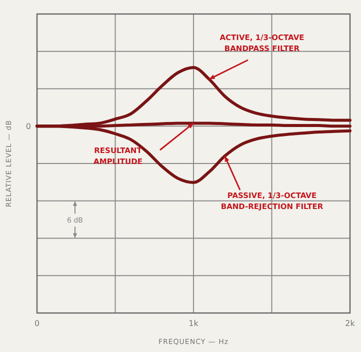  What do you see at coordinates (37, 323) in the screenshot?
I see `x-tick-label: 0` at bounding box center [37, 323].